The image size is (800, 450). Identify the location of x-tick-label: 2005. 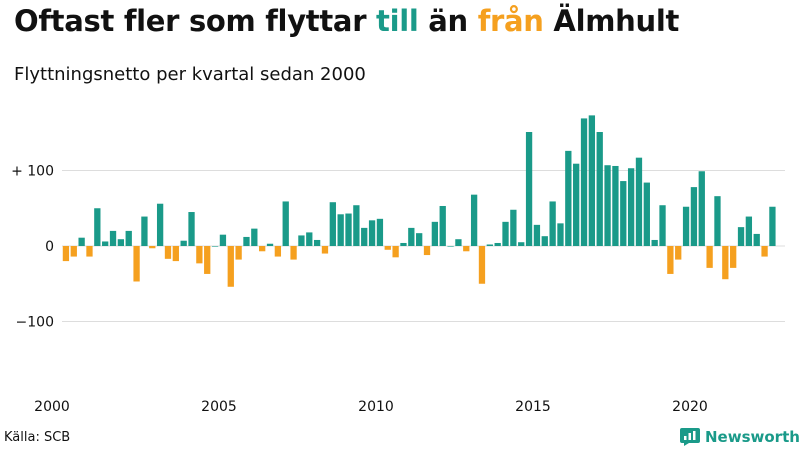
(219, 407).